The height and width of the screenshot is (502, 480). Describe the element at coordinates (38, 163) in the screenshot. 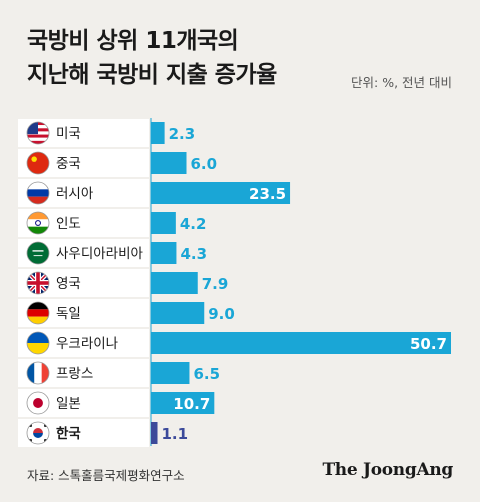

I see `china-flag-icon` at that location.